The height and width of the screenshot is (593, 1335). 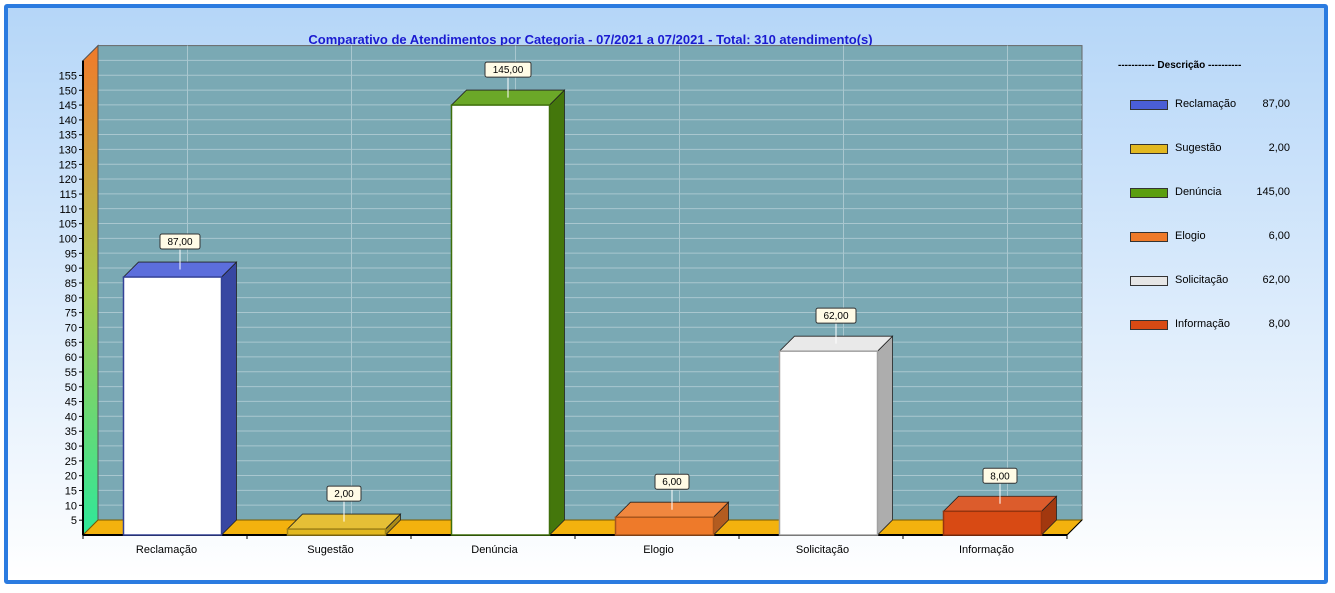 I want to click on x-tick-label: Denúncia, so click(x=494, y=550).